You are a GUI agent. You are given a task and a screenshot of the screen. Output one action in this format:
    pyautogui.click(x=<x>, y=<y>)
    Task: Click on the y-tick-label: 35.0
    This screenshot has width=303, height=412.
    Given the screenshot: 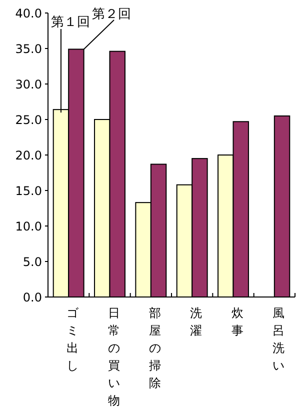 What is the action you would take?
    pyautogui.click(x=28, y=49)
    